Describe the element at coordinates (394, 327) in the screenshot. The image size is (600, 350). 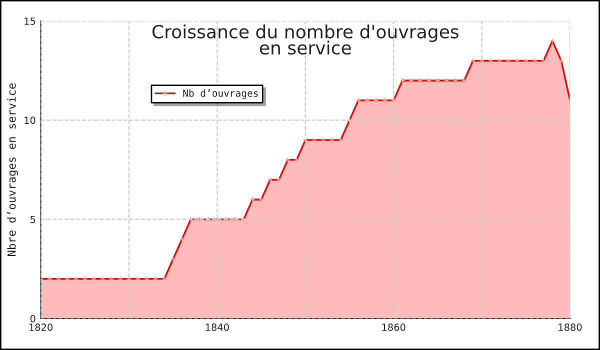
I see `x-tick-label: 1860` at that location.